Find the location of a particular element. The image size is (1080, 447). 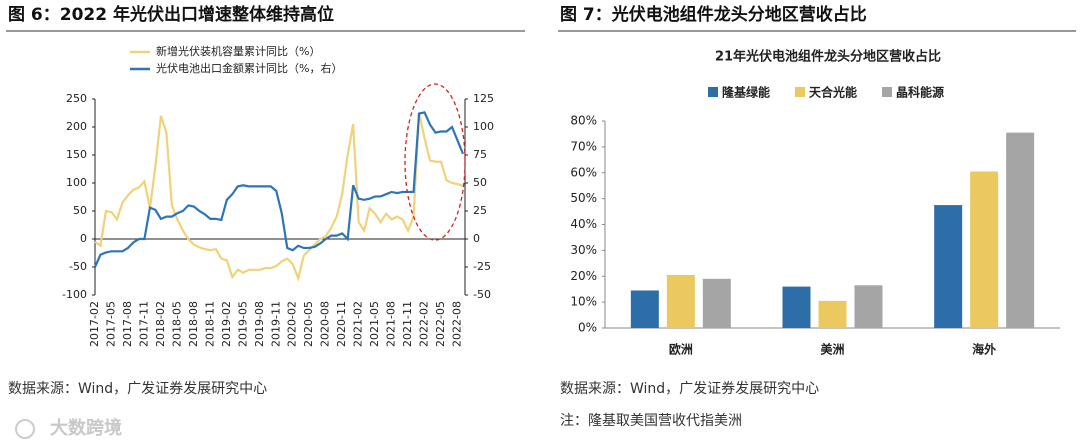

x-tick-label: 2017-05 is located at coordinates (110, 324).